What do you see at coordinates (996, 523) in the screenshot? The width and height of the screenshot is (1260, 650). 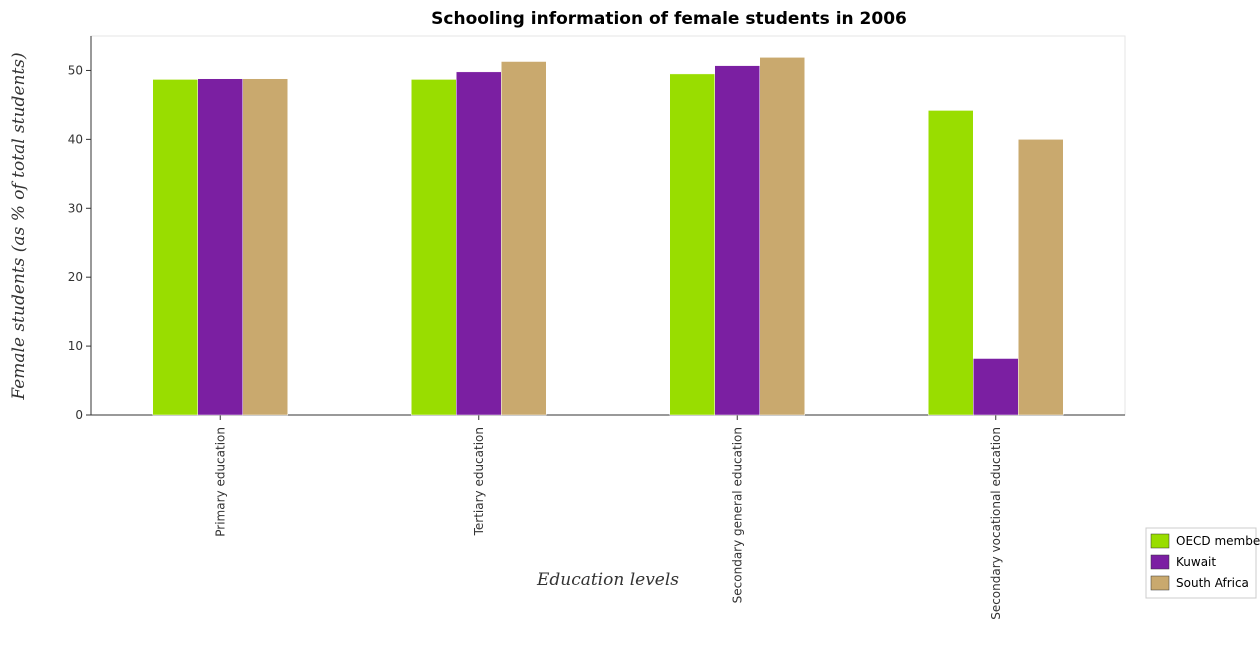 I see `x-tick-label: Secondary vocational education` at bounding box center [996, 523].